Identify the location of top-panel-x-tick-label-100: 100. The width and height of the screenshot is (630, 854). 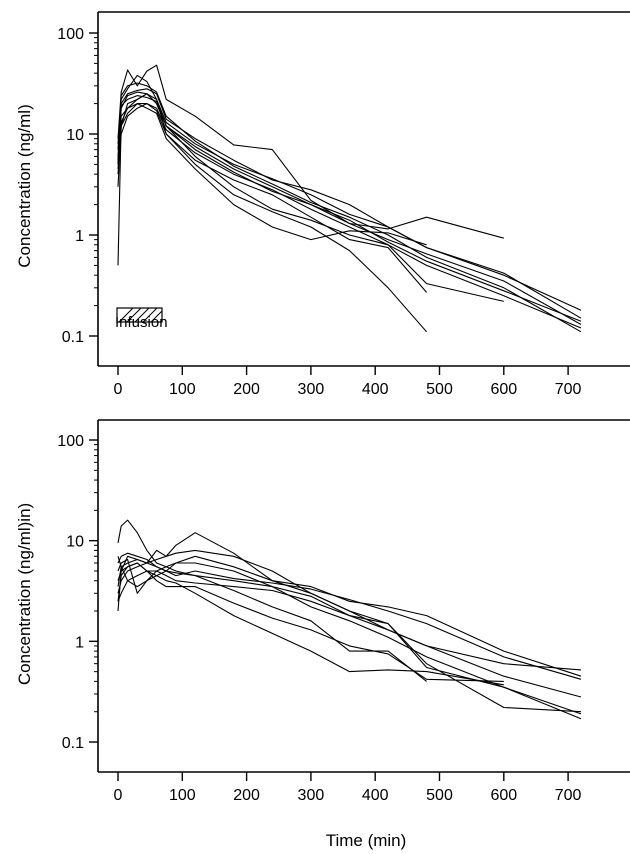
(182, 389).